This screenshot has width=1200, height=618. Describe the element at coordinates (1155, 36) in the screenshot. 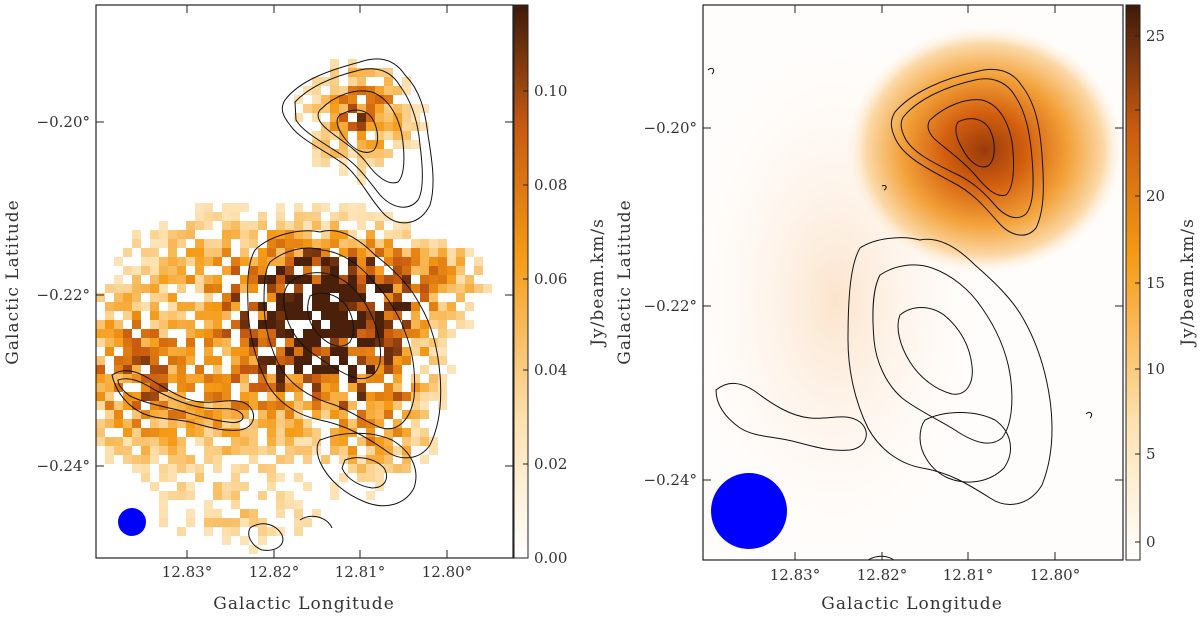

I see `right-cbar-tick-5: 25` at that location.